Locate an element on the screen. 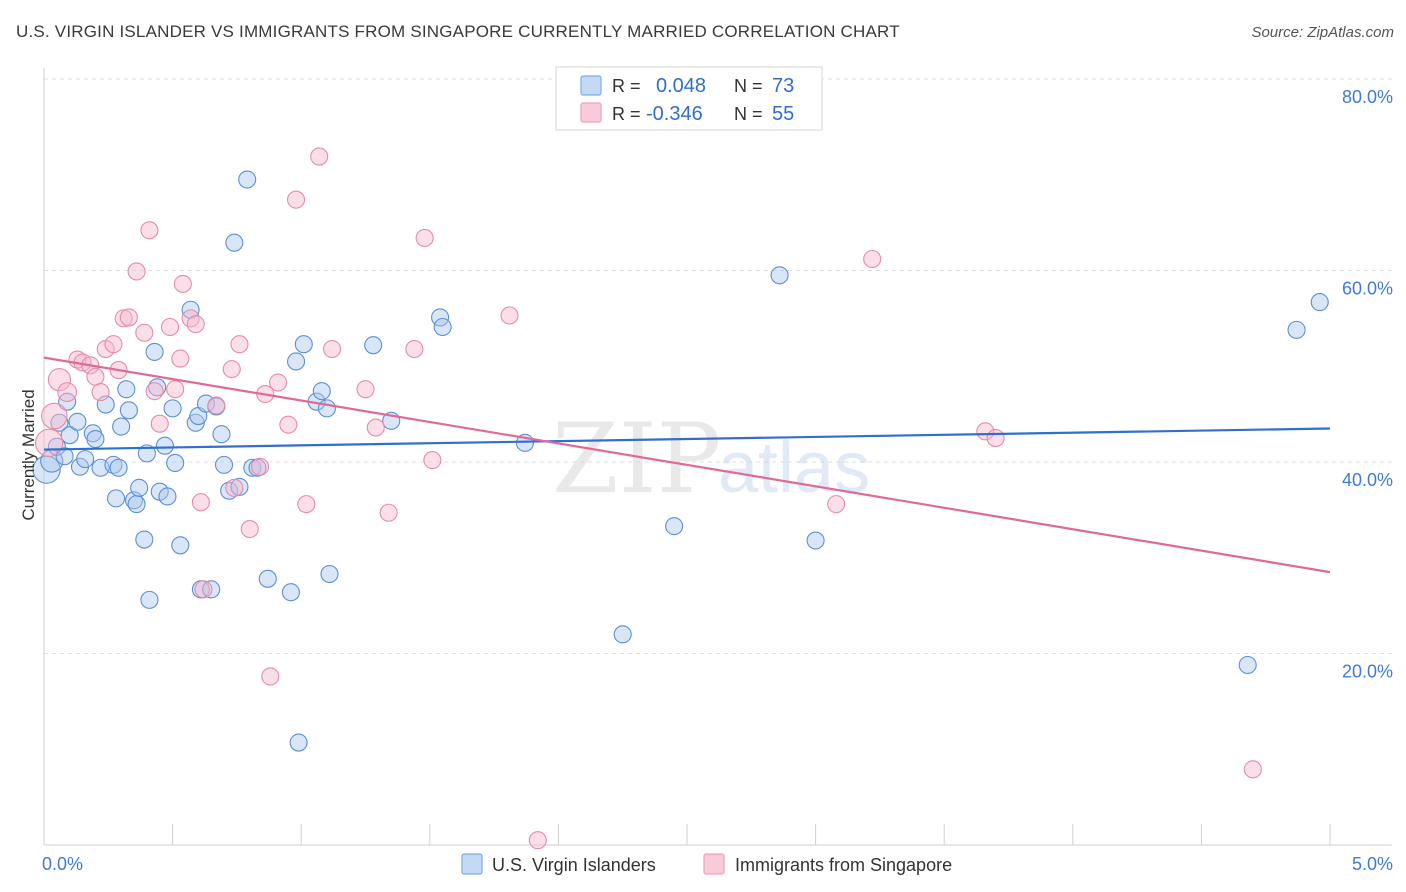  y-tick-label-3: 80.0% is located at coordinates (1367, 97).